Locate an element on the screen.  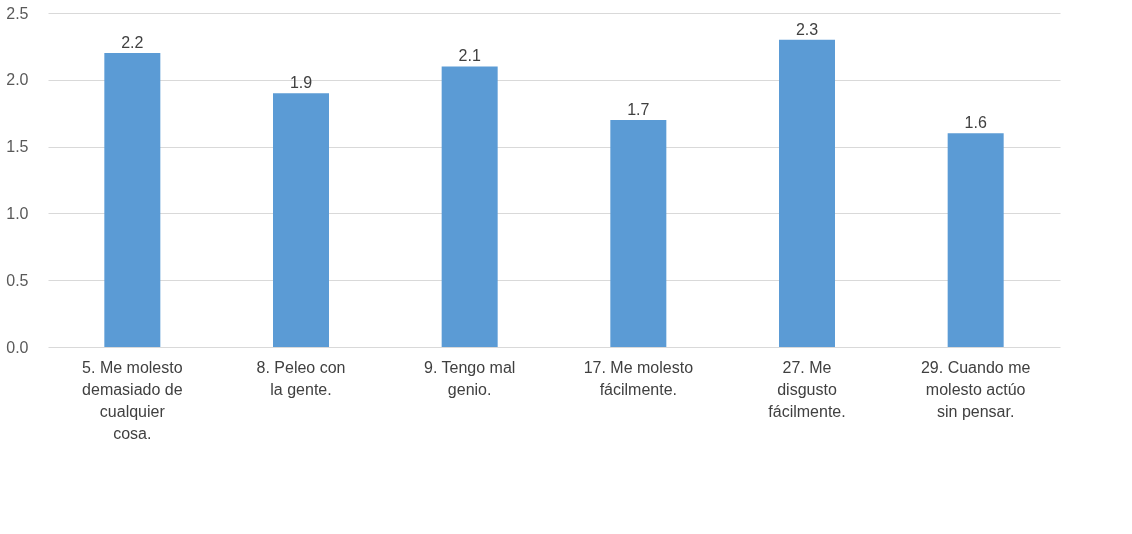
data-label: 1.7 is located at coordinates (638, 109).